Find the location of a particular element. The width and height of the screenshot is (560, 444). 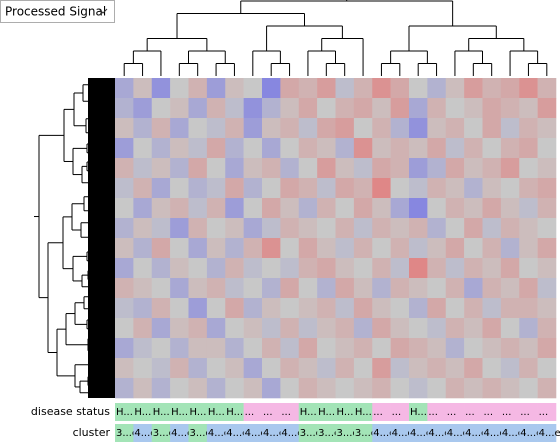

dropdown-label: Processed Signal is located at coordinates (55, 12).